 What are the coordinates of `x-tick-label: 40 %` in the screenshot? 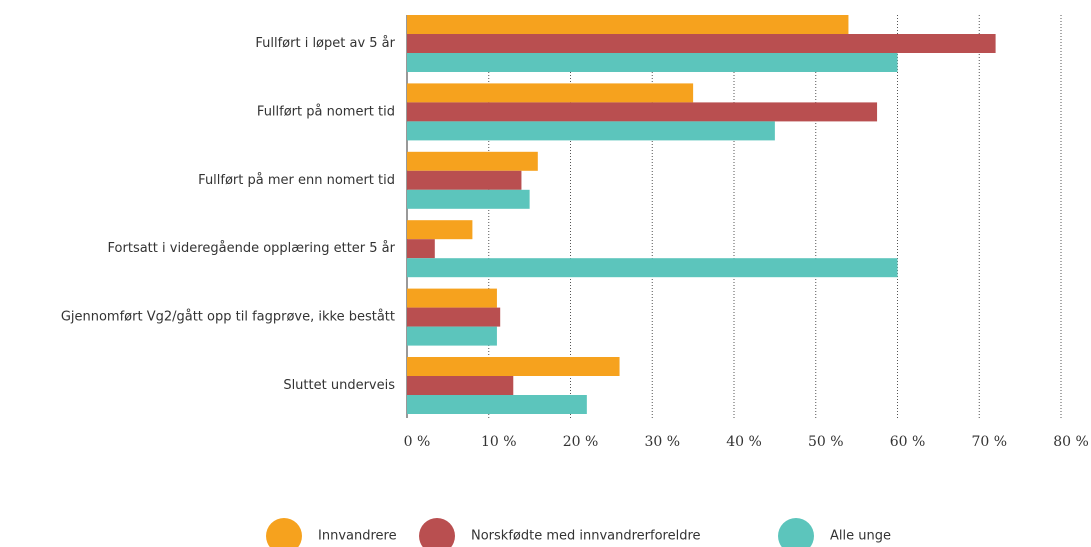 It's located at (744, 442).